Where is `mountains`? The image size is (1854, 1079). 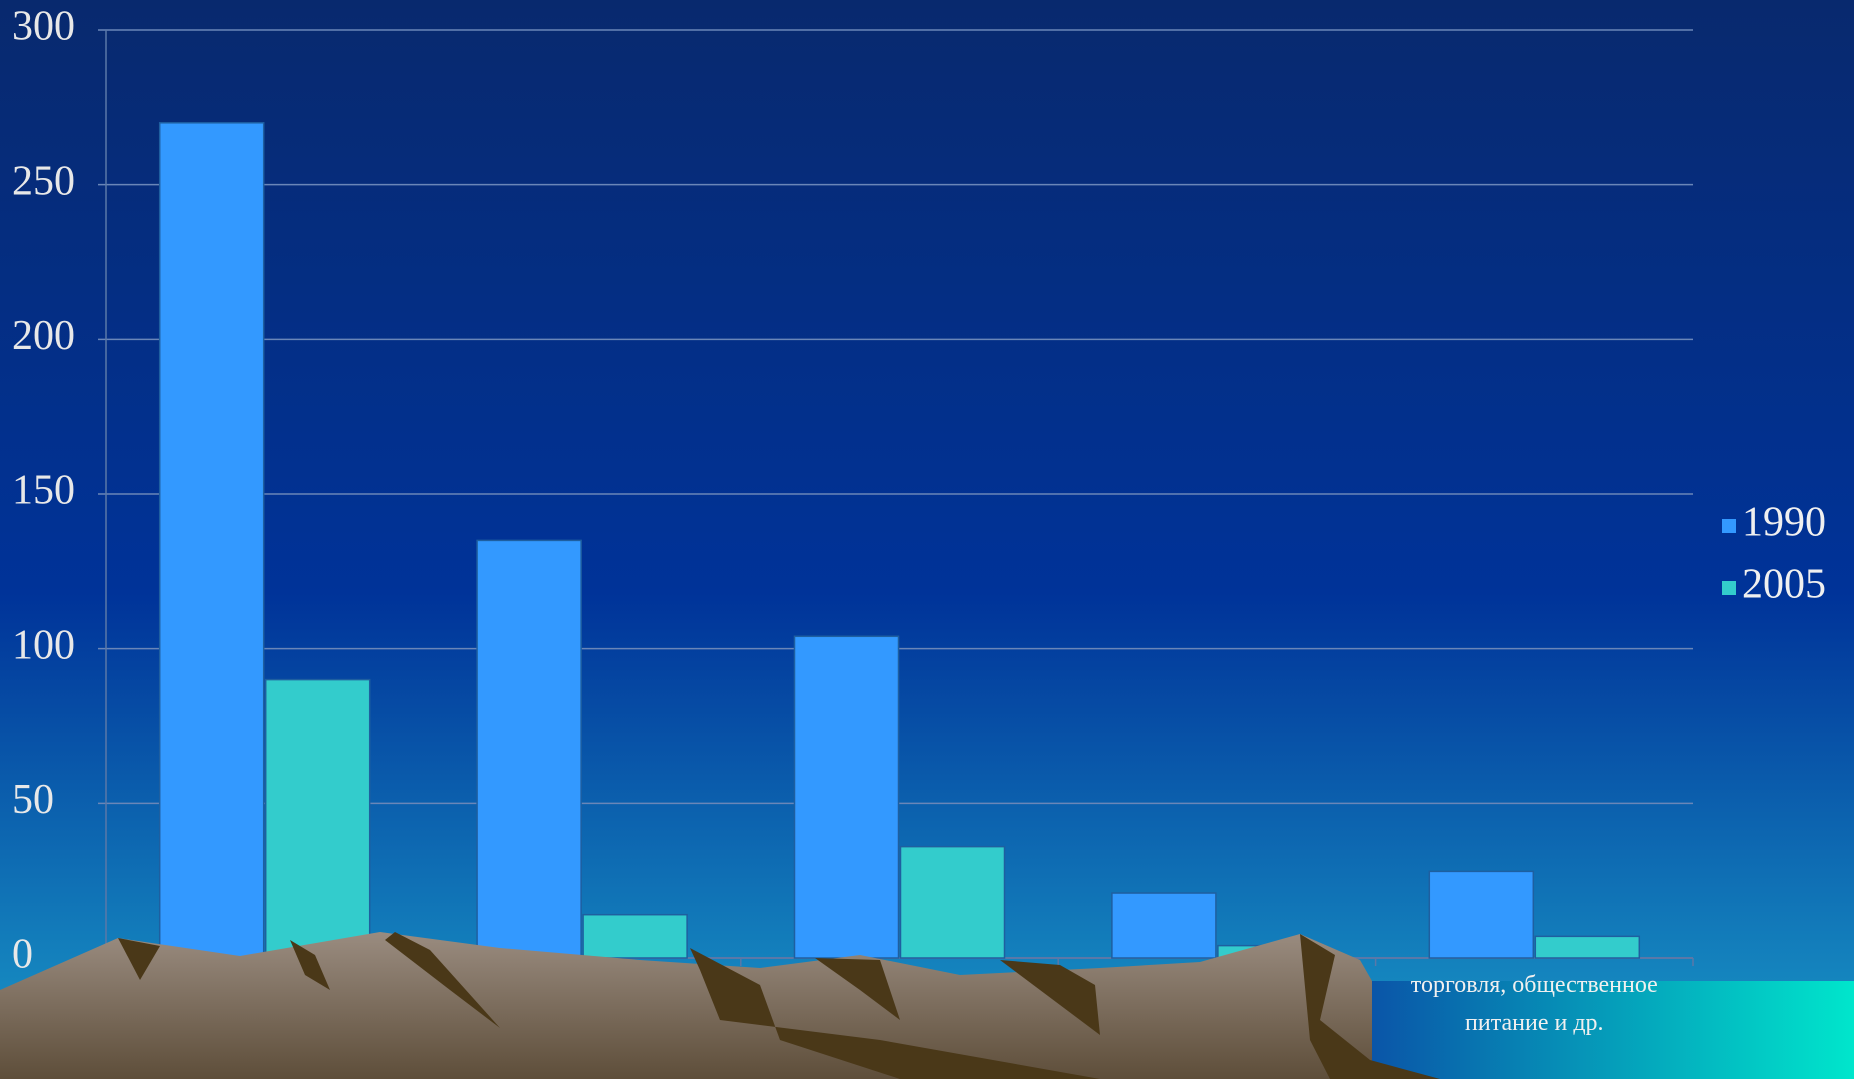
mountains is located at coordinates (686, 1005).